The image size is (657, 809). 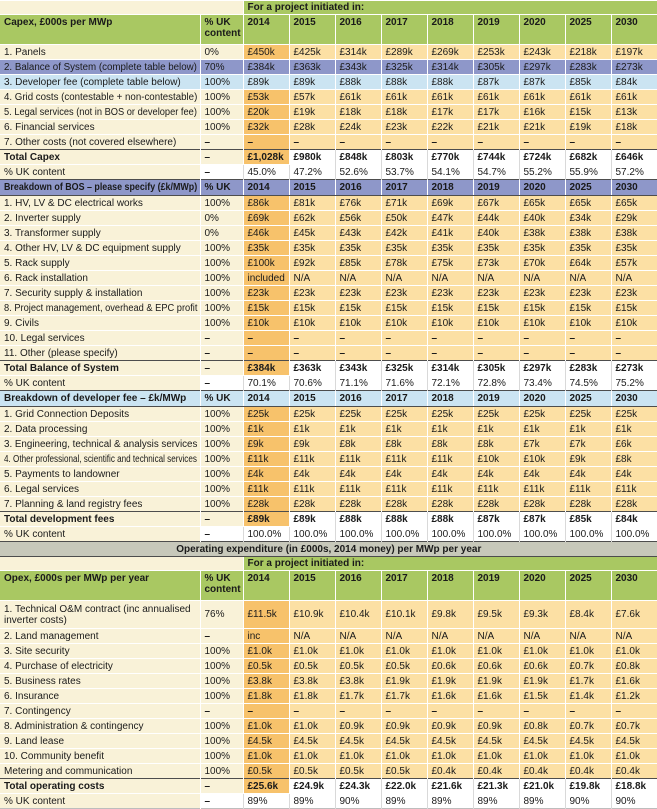 I want to click on value-cell-2025: £85k, so click(x=588, y=519).